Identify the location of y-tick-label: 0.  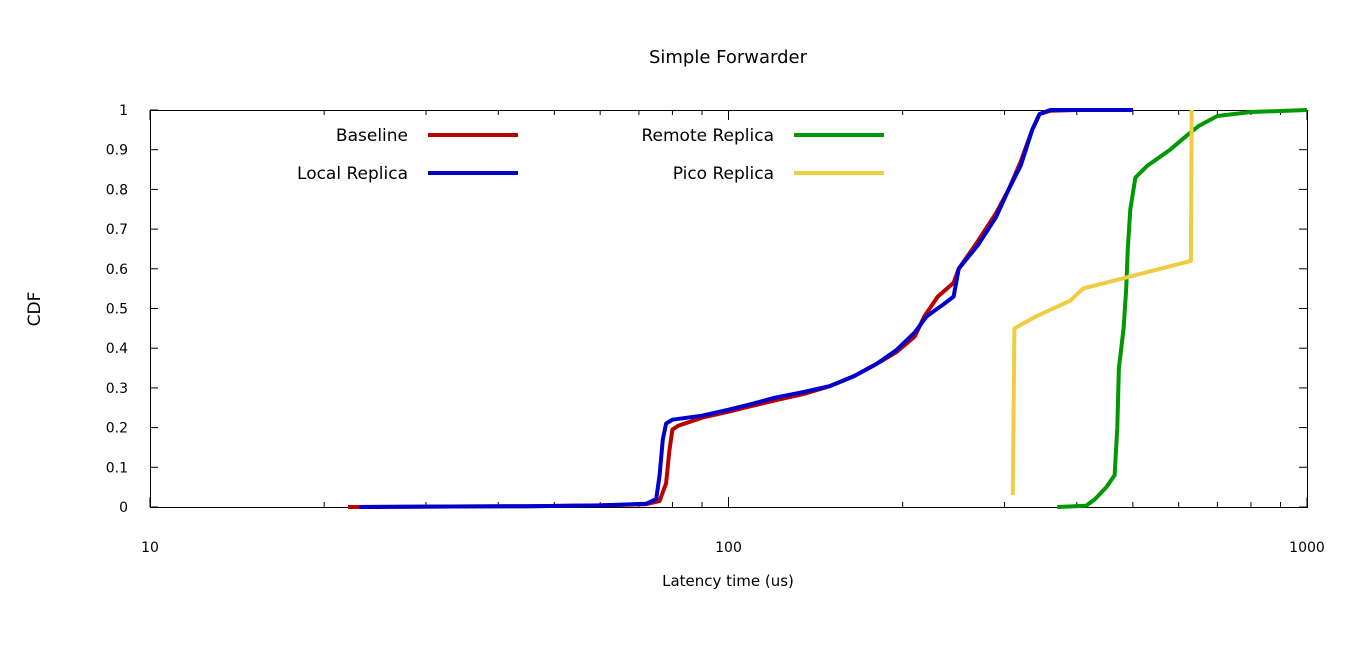
(123, 508).